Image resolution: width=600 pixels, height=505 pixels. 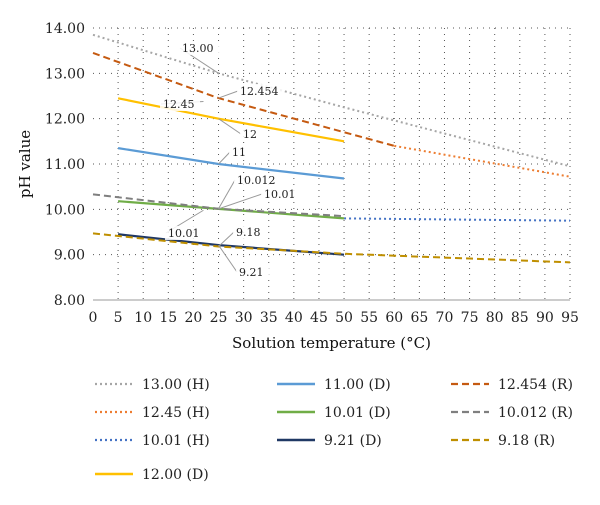 I want to click on legend-entry: 13.00 (H), so click(x=176, y=385).